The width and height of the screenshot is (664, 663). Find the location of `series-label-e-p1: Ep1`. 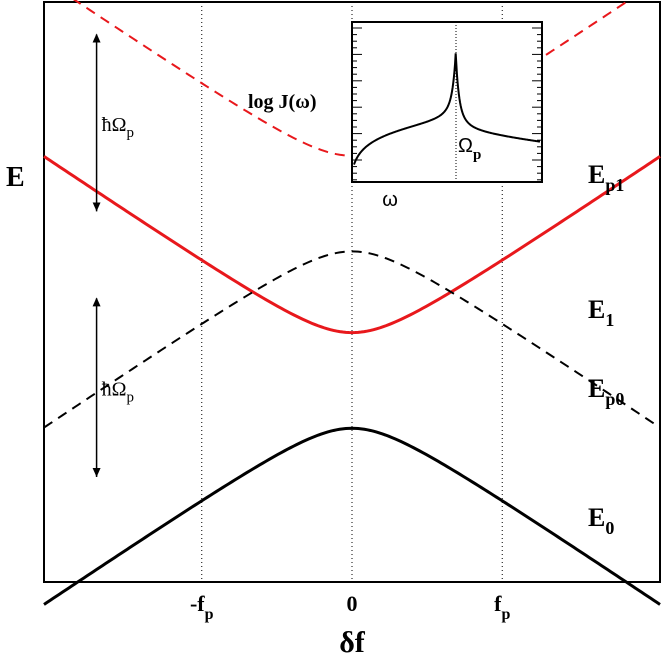

series-label-e-p1: Ep1 is located at coordinates (606, 177).